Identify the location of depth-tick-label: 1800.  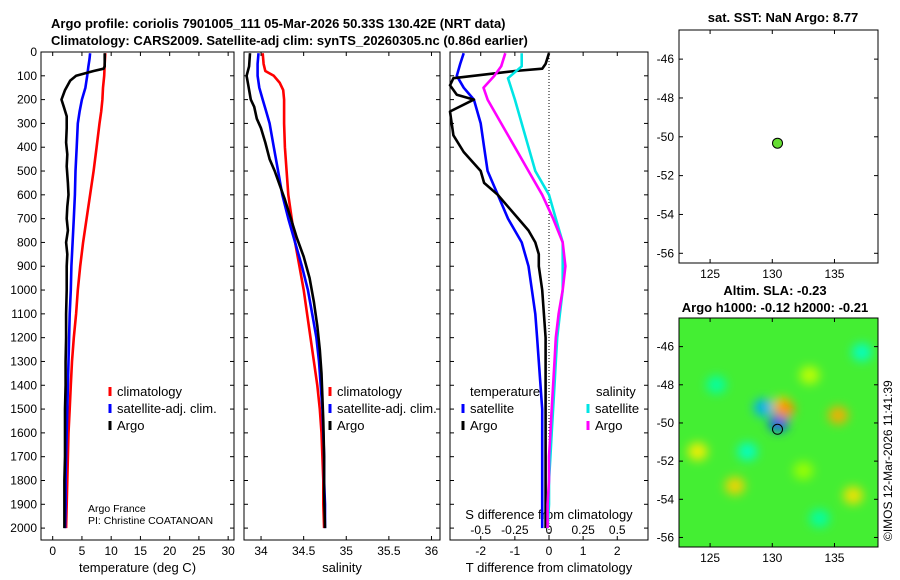
(23, 480).